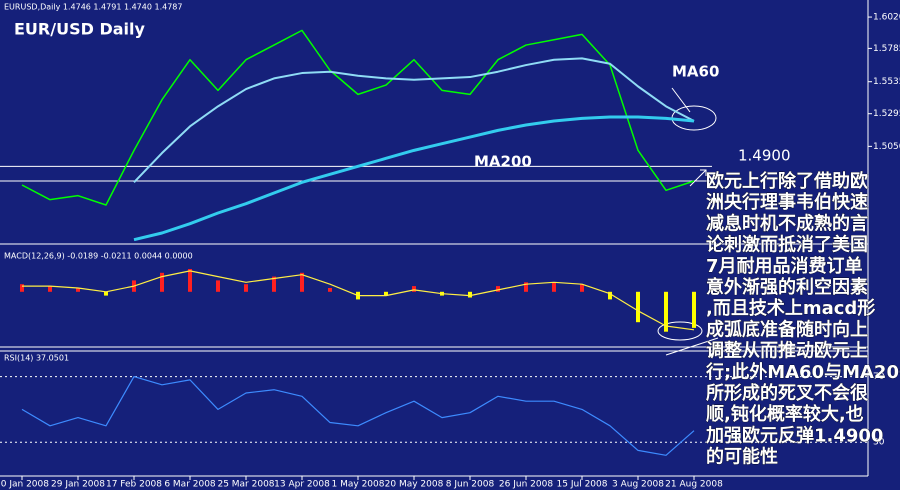 Image resolution: width=900 pixels, height=490 pixels. Describe the element at coordinates (245, 485) in the screenshot. I see `x-tick-label: 25 Mar 2008` at that location.